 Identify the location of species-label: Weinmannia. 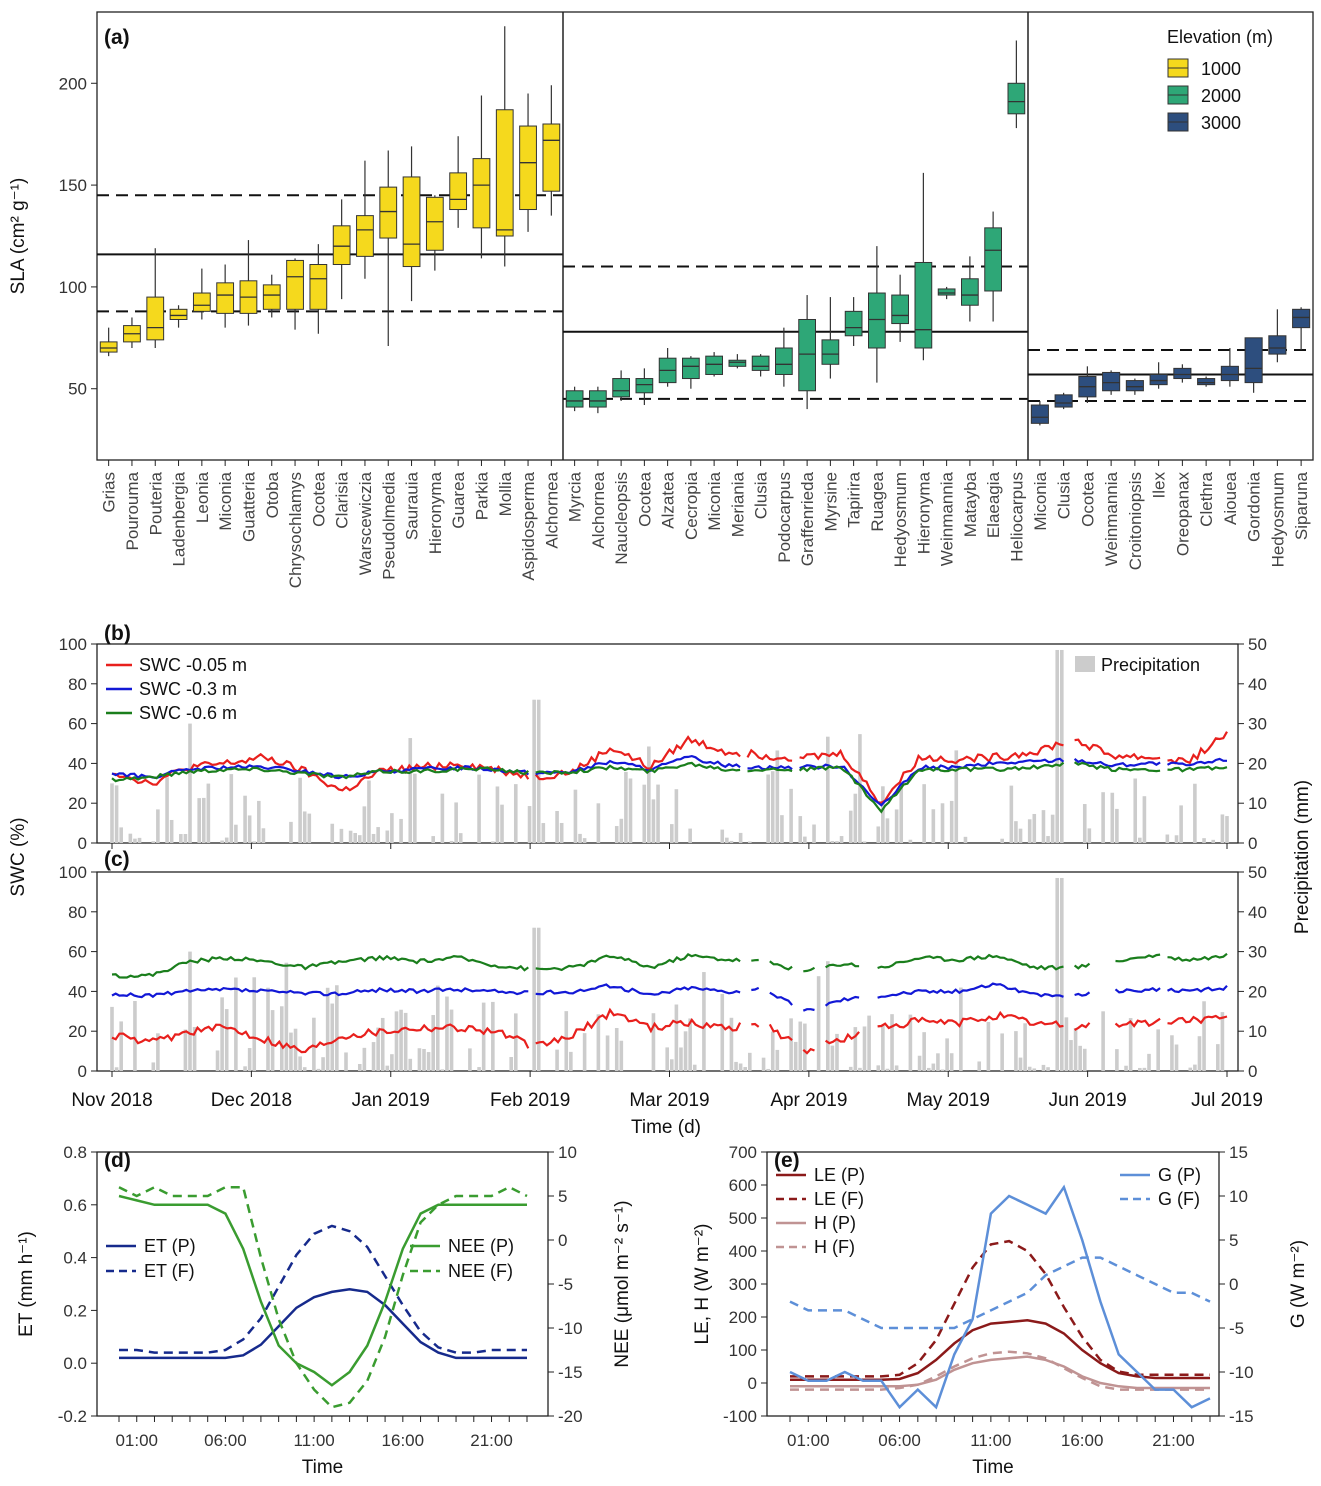
(947, 518).